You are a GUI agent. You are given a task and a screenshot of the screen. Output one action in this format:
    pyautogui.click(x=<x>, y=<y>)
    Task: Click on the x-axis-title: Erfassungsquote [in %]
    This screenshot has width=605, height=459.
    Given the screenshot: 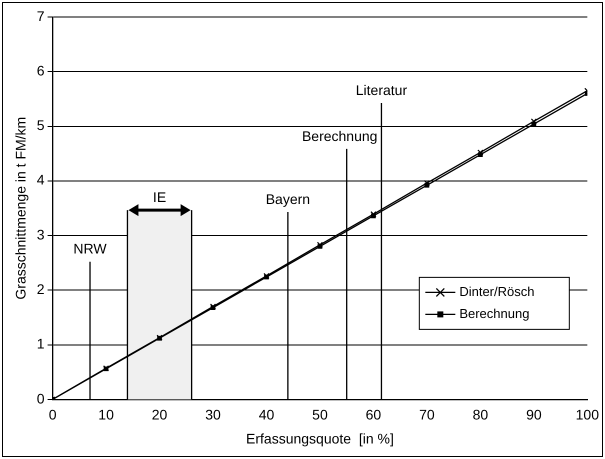 What is the action you would take?
    pyautogui.click(x=320, y=438)
    